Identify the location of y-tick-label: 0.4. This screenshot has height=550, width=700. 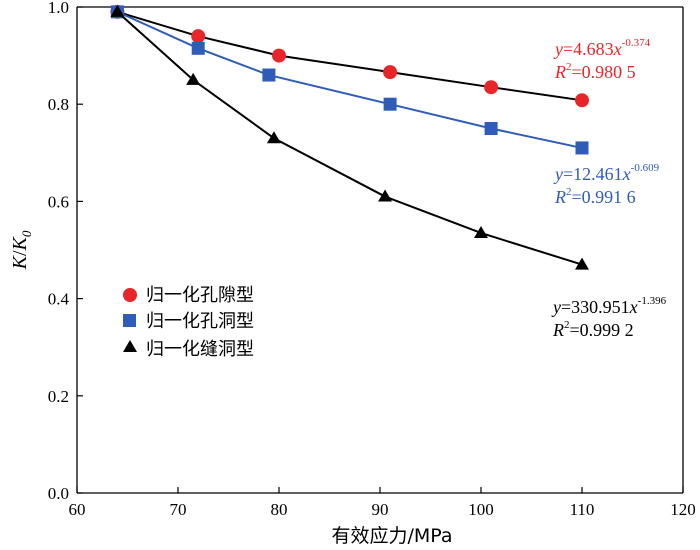
(59, 299).